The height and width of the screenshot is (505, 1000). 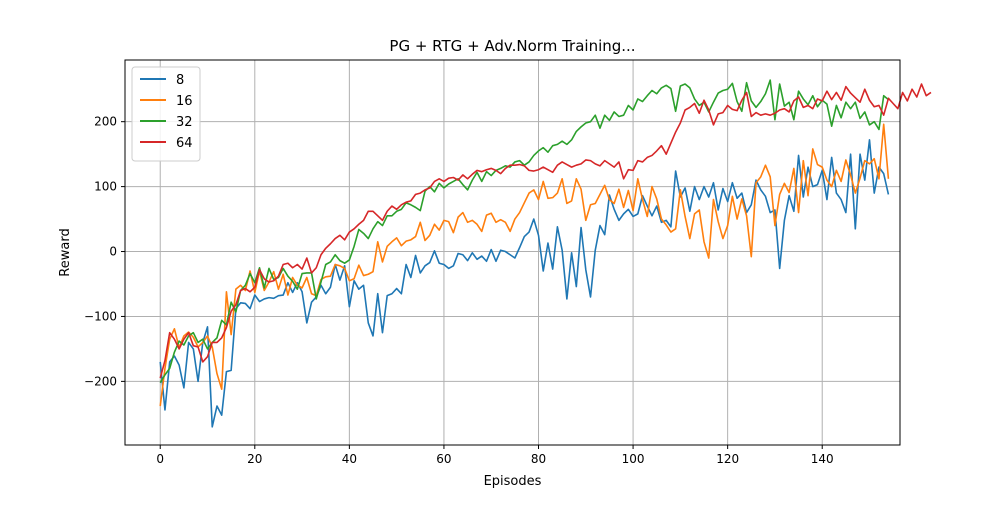 What do you see at coordinates (100, 381) in the screenshot?
I see `y-tick-label: −200` at bounding box center [100, 381].